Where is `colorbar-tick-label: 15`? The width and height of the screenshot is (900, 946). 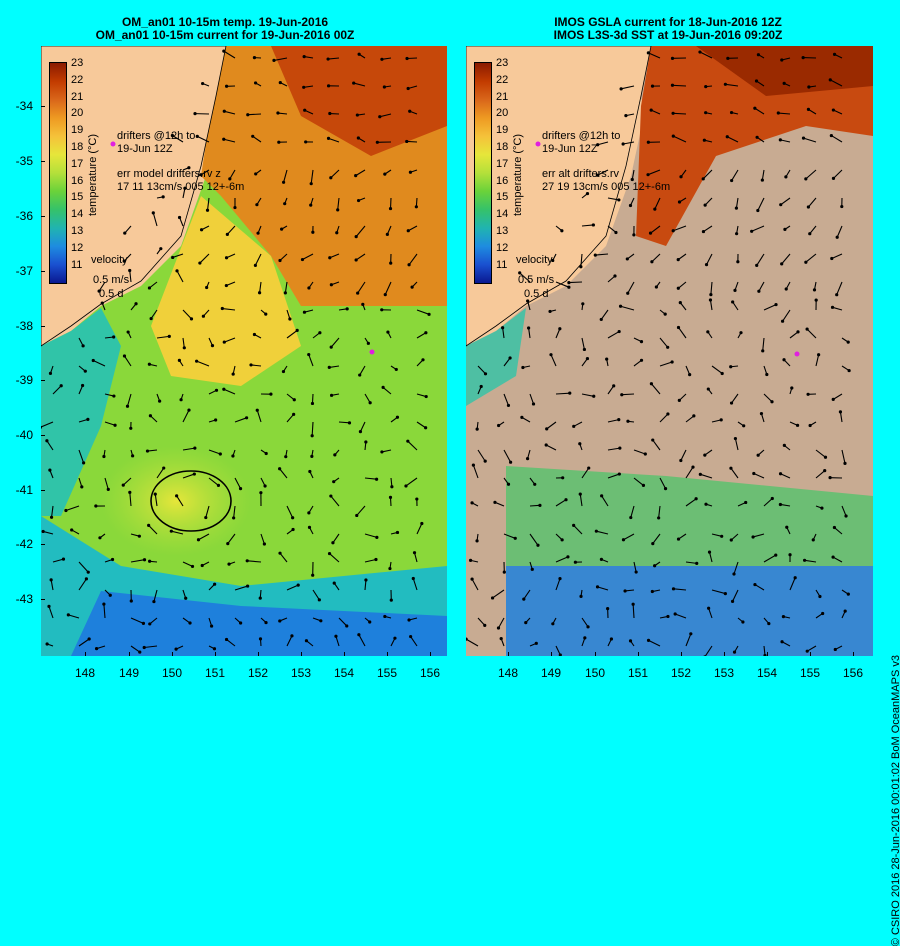
colorbar-tick-label: 15 is located at coordinates (502, 197).